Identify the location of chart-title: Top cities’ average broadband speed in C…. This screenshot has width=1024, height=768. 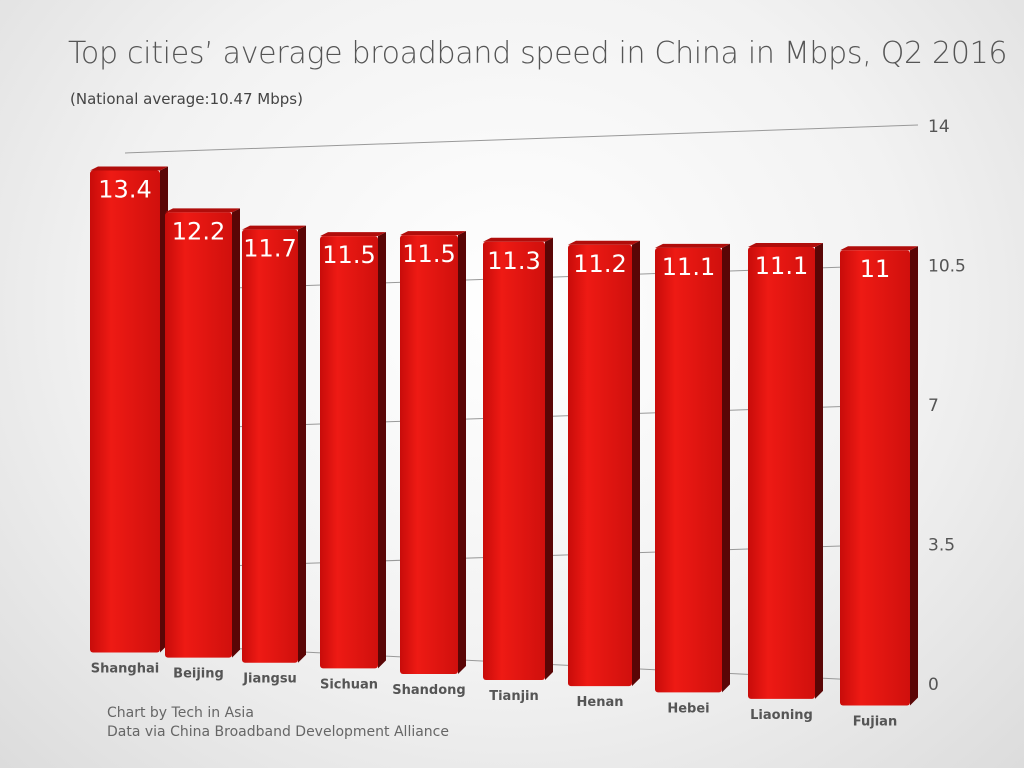
(538, 53).